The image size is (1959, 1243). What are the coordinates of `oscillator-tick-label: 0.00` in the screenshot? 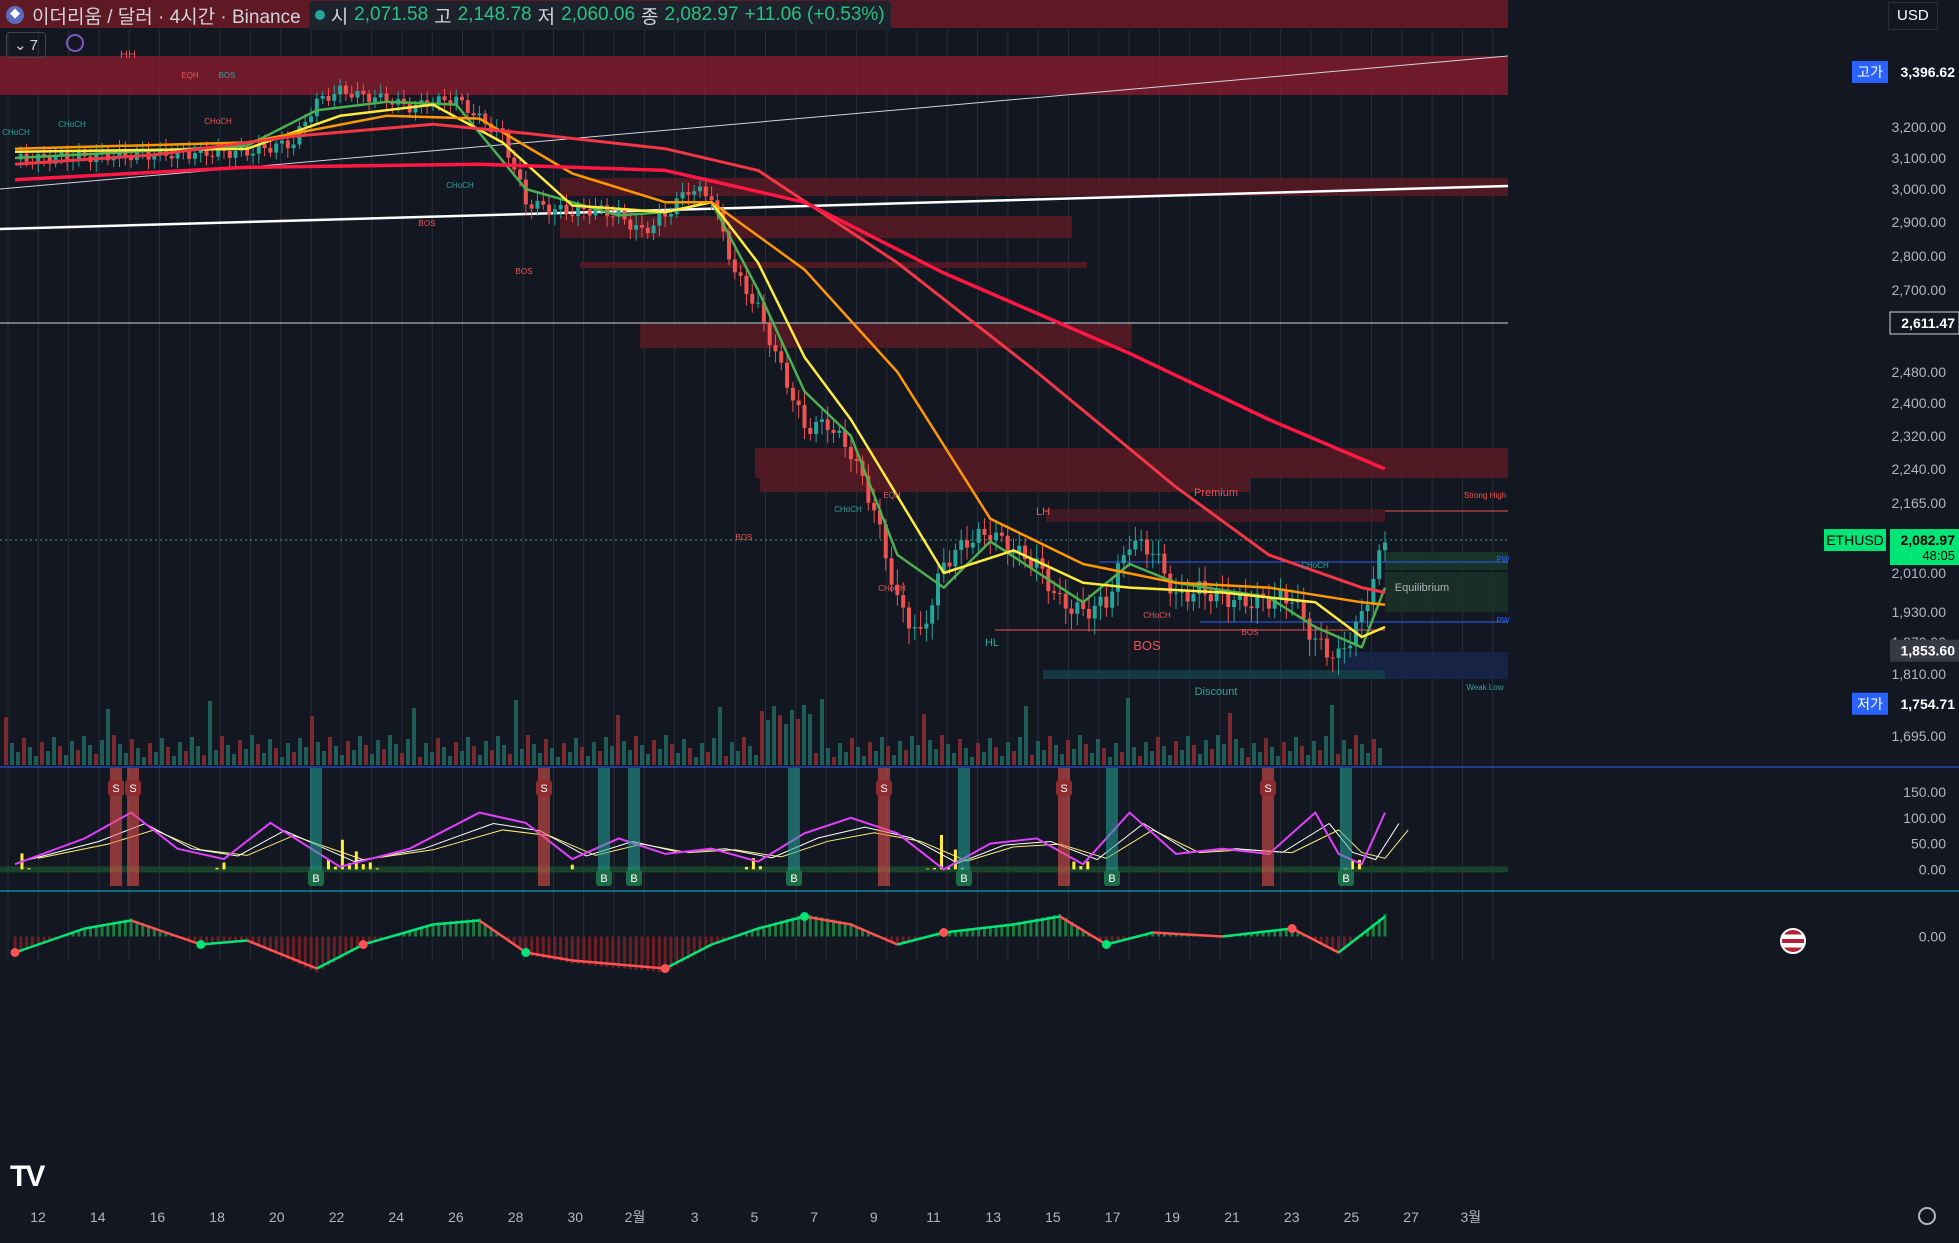 It's located at (1932, 869).